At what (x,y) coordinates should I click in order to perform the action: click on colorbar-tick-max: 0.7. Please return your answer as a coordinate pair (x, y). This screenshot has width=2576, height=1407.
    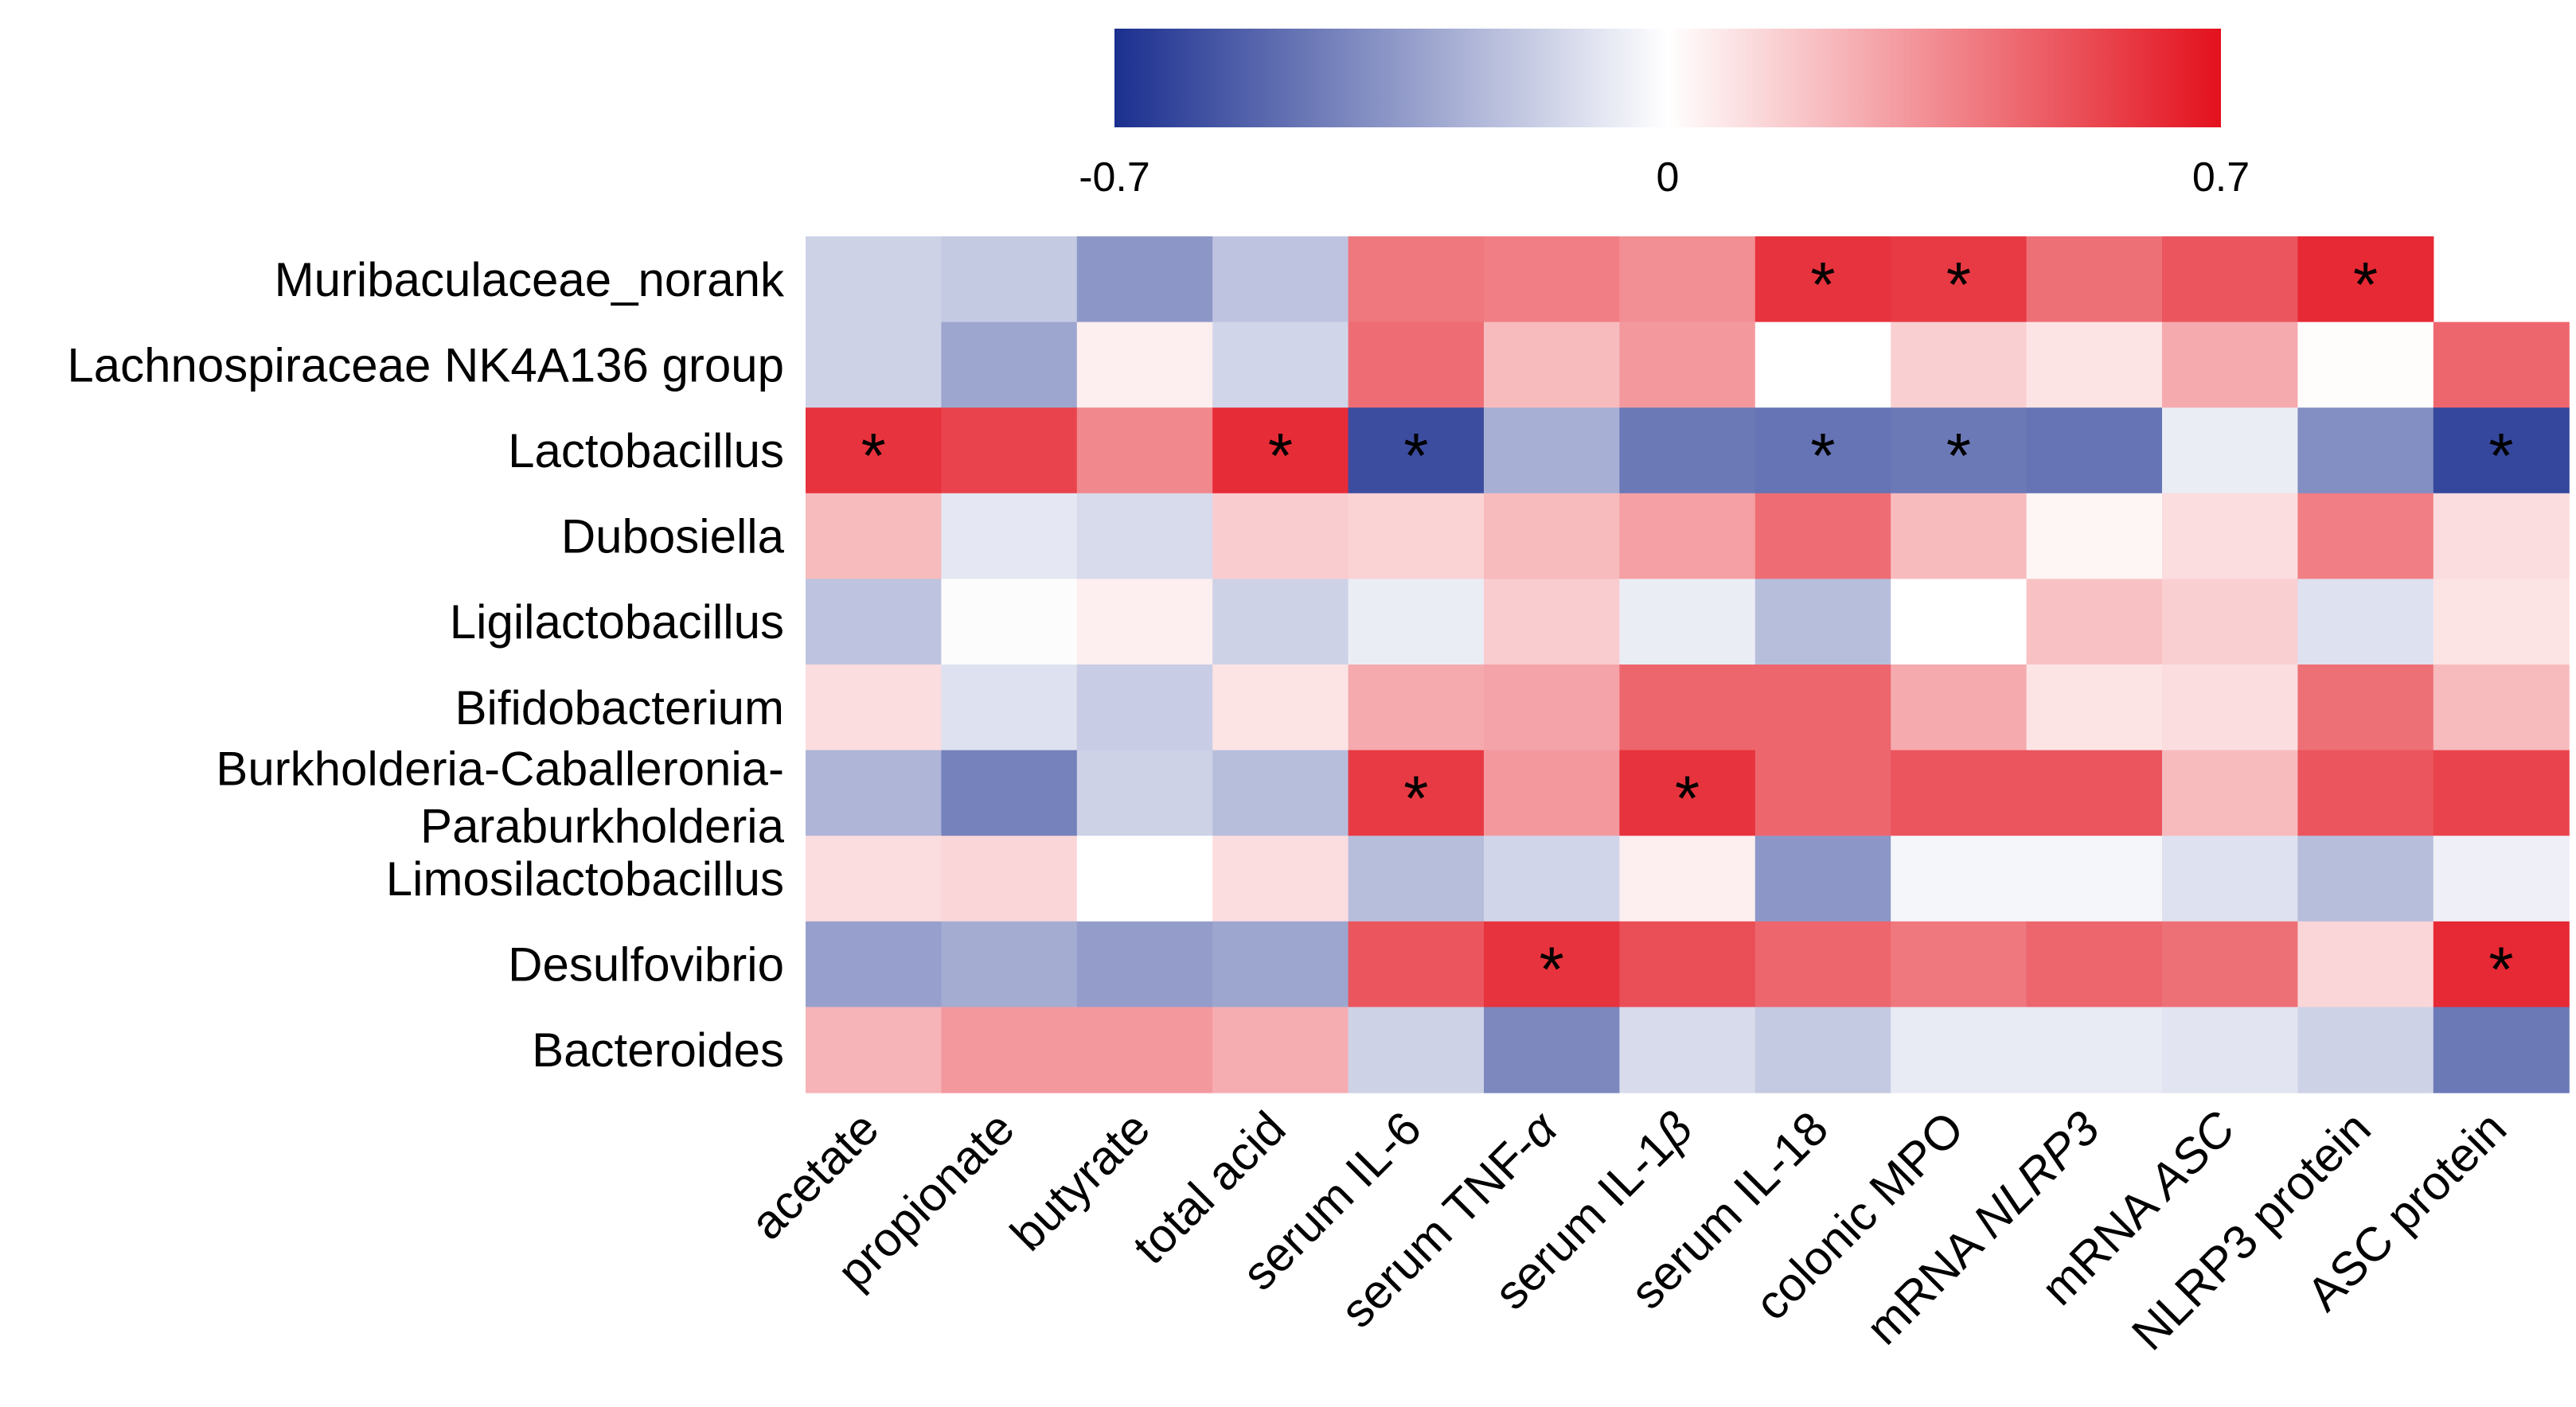
    Looking at the image, I should click on (2221, 177).